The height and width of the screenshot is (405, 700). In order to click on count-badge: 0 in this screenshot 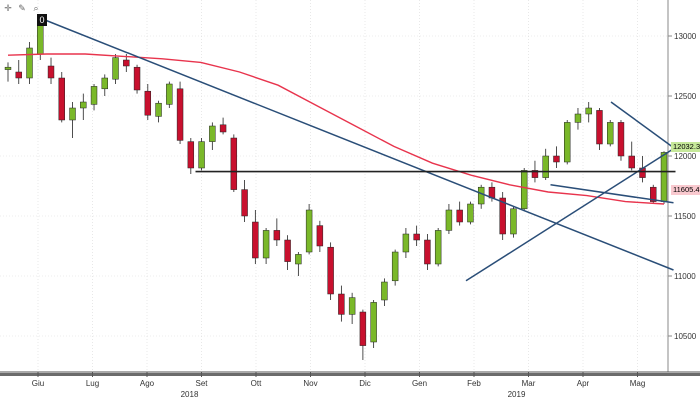, I will do `click(42, 20)`.